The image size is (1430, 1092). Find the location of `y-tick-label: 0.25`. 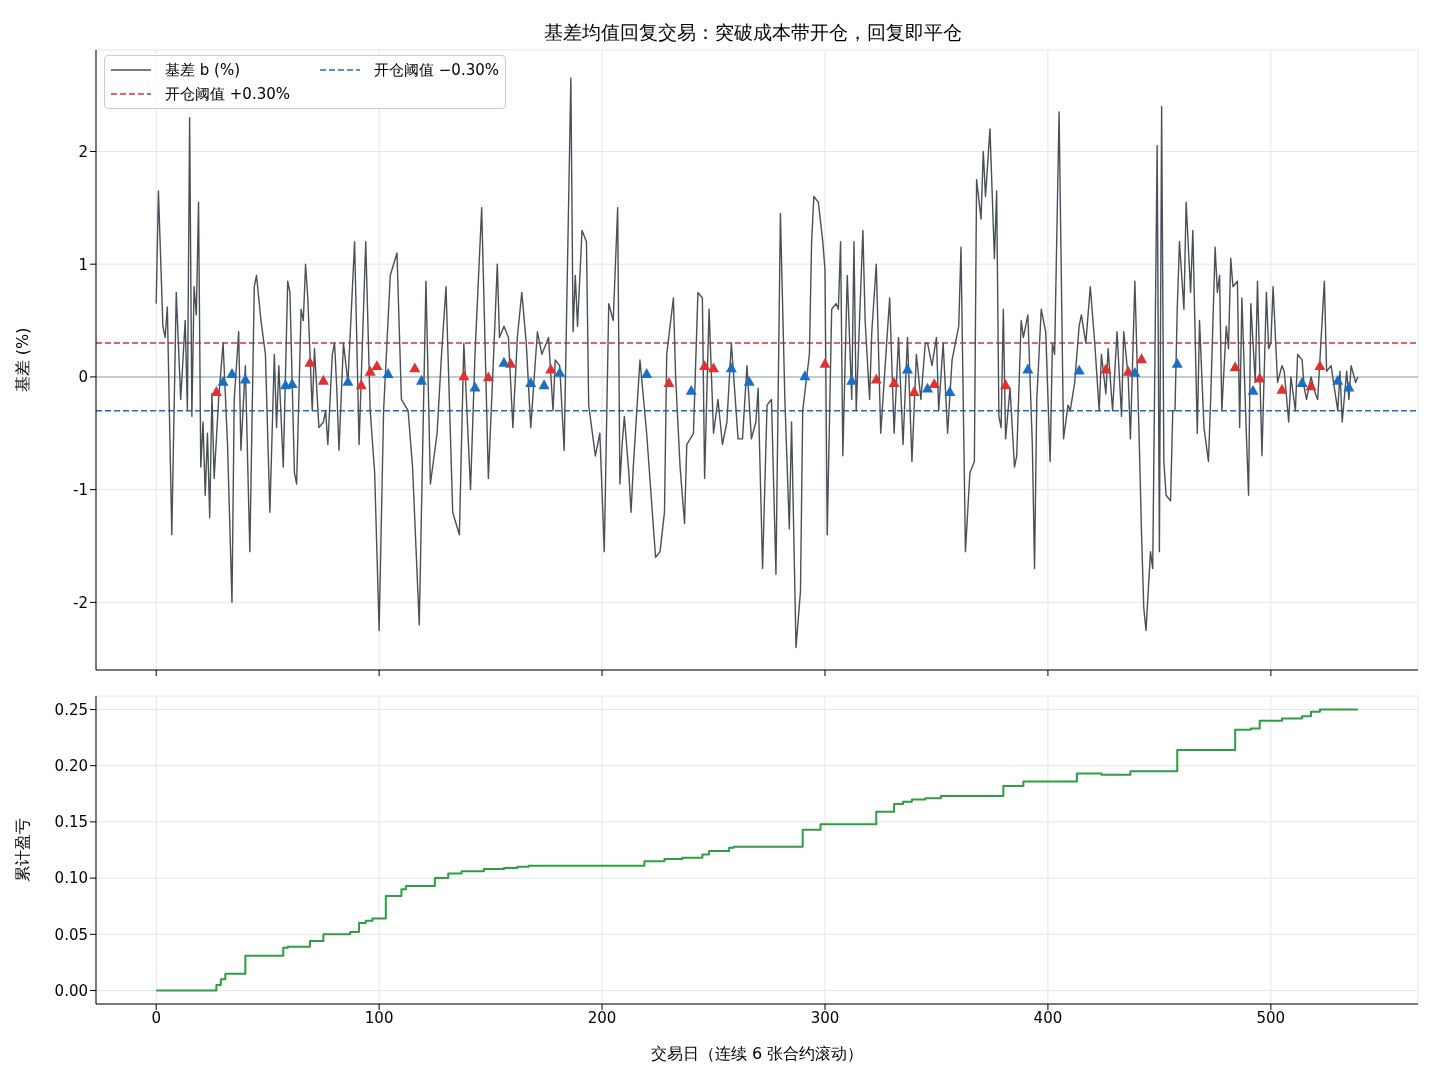

y-tick-label: 0.25 is located at coordinates (71, 709).